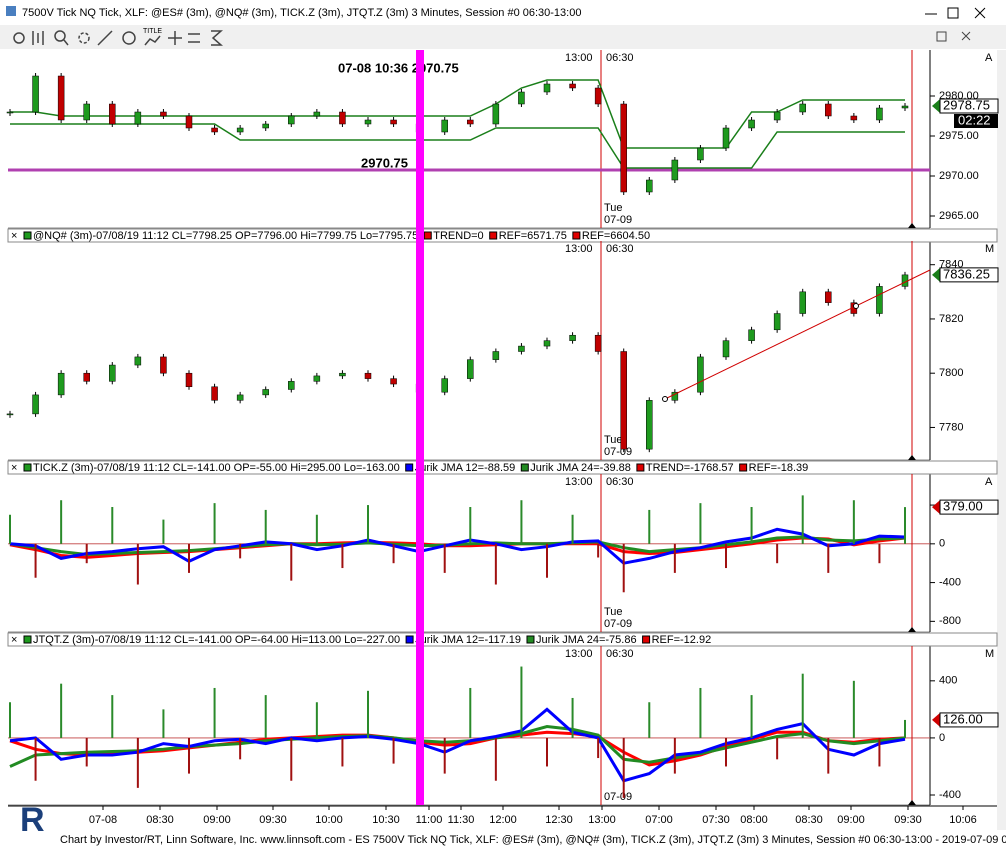 Image resolution: width=1006 pixels, height=859 pixels. What do you see at coordinates (66, 42) in the screenshot?
I see `tool-zoom-handle` at bounding box center [66, 42].